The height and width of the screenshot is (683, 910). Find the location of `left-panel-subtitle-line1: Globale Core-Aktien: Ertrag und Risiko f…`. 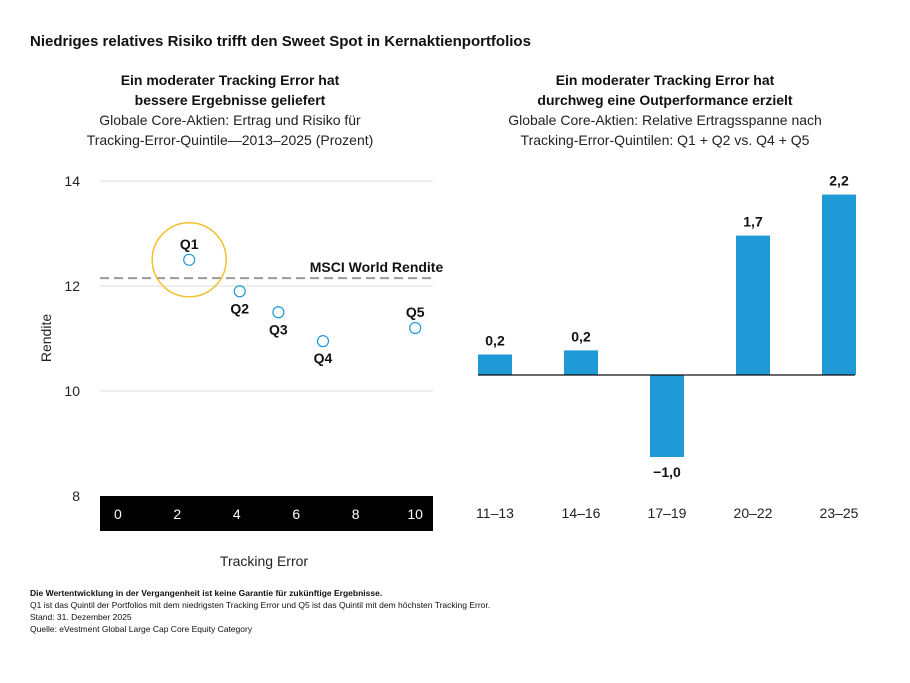

left-panel-subtitle-line1: Globale Core-Aktien: Ertrag und Risiko f… is located at coordinates (230, 120).